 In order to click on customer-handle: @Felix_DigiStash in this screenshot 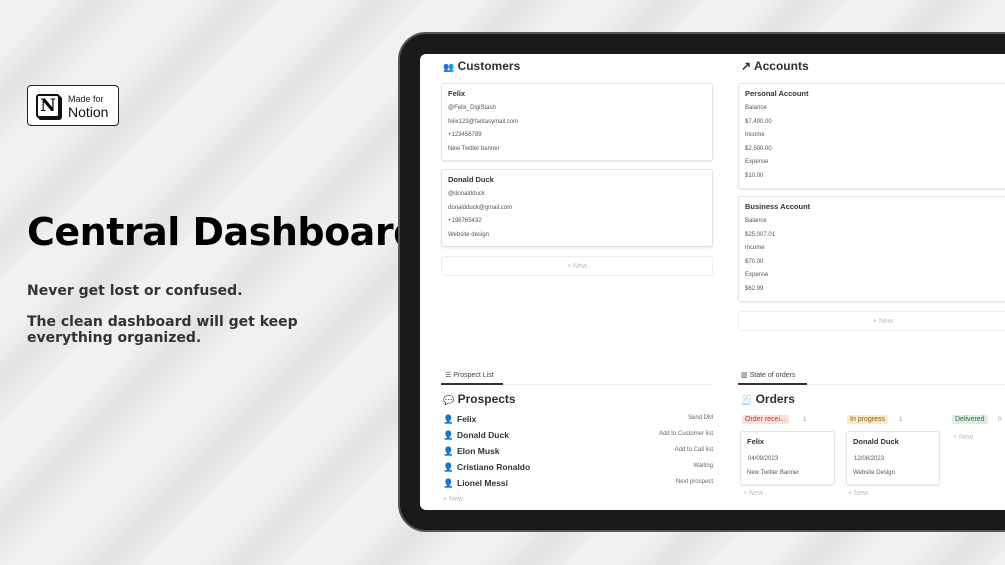, I will do `click(472, 108)`.